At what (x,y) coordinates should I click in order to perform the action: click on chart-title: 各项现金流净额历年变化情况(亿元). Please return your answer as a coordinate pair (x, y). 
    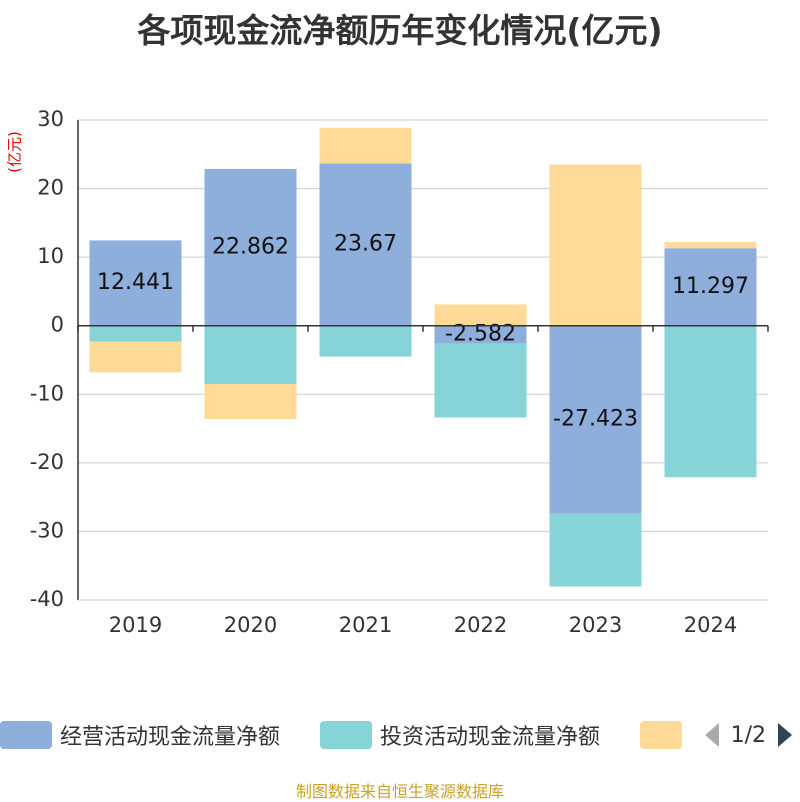
    Looking at the image, I should click on (400, 30).